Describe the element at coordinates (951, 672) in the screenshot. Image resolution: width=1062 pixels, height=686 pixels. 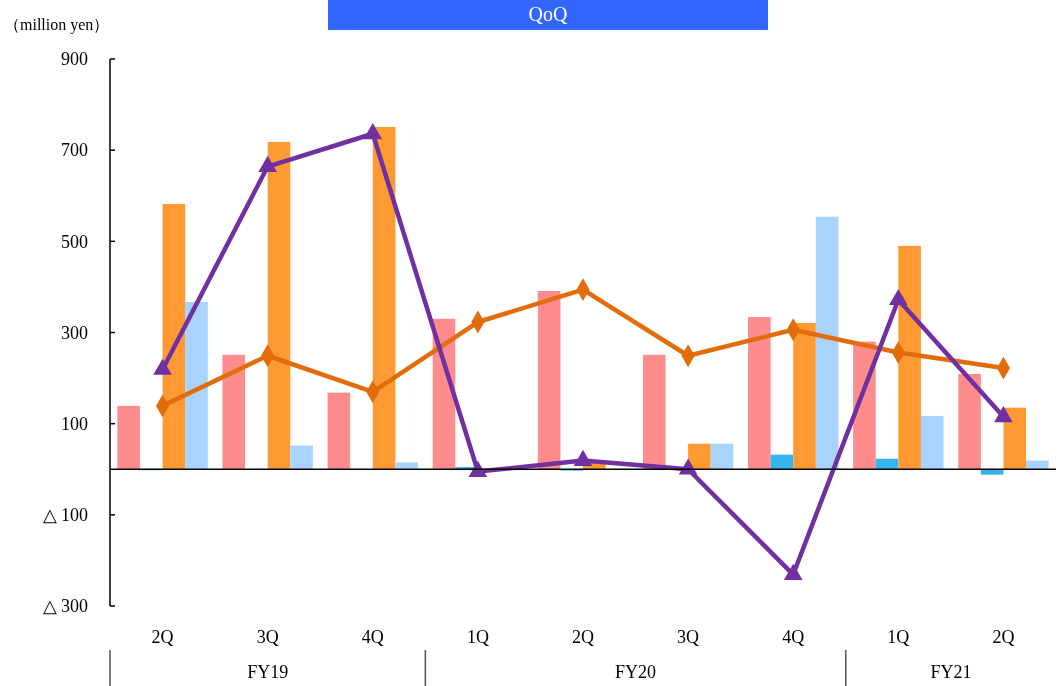
I see `text: FY21` at that location.